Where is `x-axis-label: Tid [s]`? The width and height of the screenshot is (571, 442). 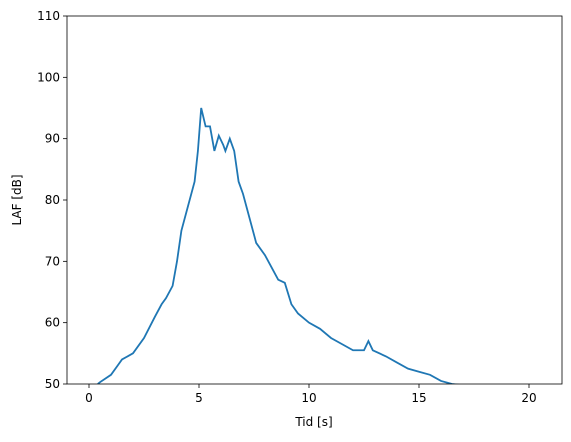
x-axis-label: Tid [s] is located at coordinates (313, 422).